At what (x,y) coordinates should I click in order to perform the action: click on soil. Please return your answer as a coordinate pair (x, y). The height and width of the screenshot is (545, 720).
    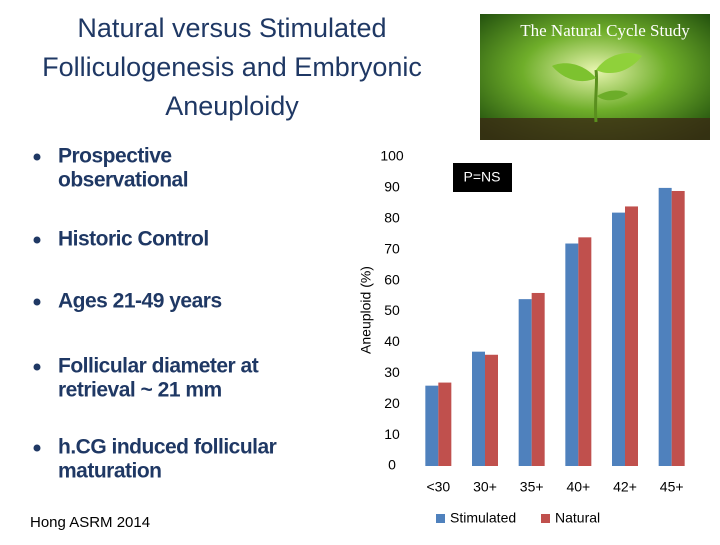
    Looking at the image, I should click on (595, 129).